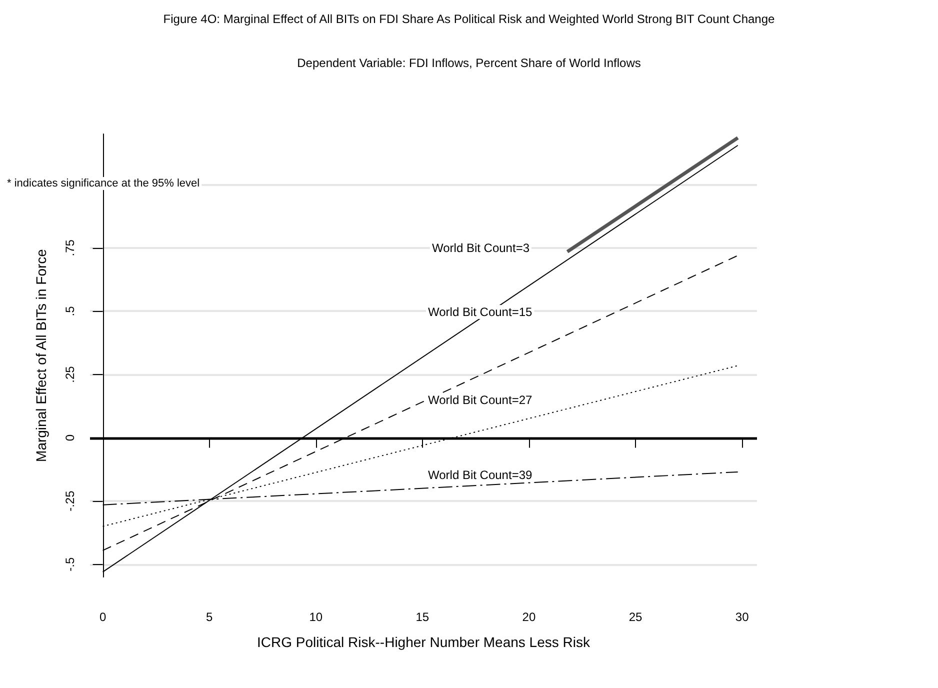  Describe the element at coordinates (480, 475) in the screenshot. I see `annotation: World Bit Count=39` at that location.